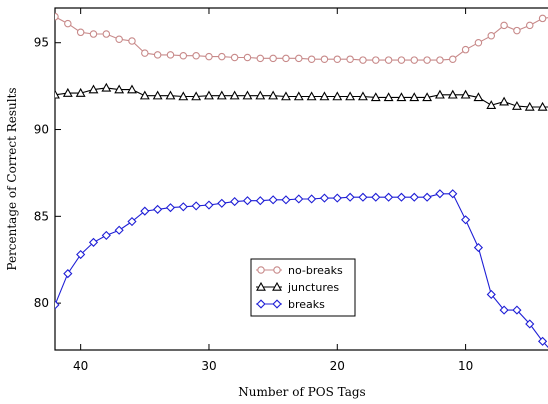 Image resolution: width=548 pixels, height=404 pixels. I want to click on y-tick-label: 90, so click(41, 130).